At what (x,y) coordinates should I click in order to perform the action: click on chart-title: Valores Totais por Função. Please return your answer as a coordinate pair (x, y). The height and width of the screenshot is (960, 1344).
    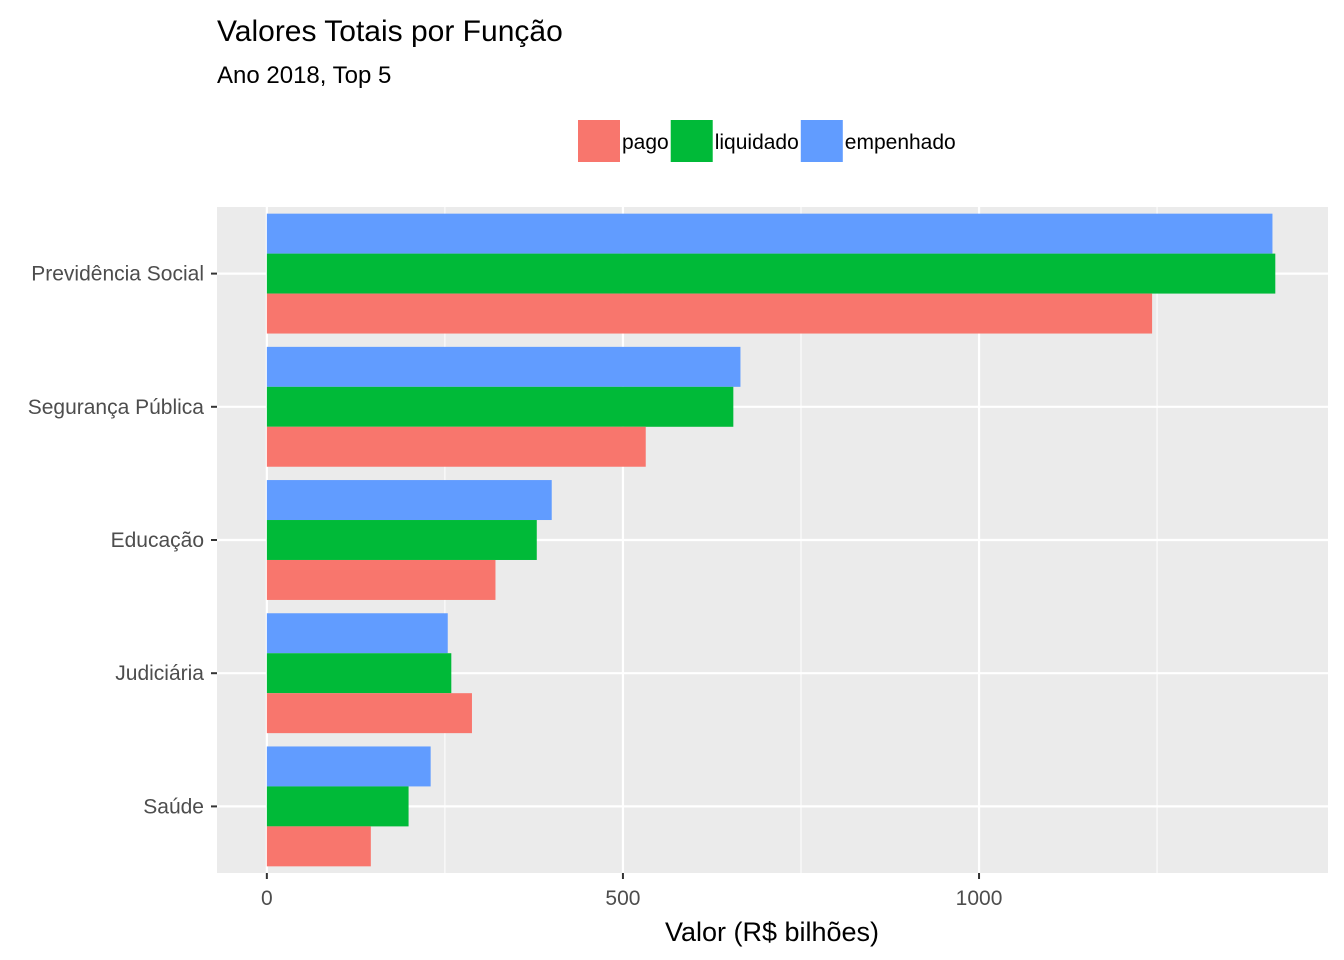
    Looking at the image, I should click on (390, 31).